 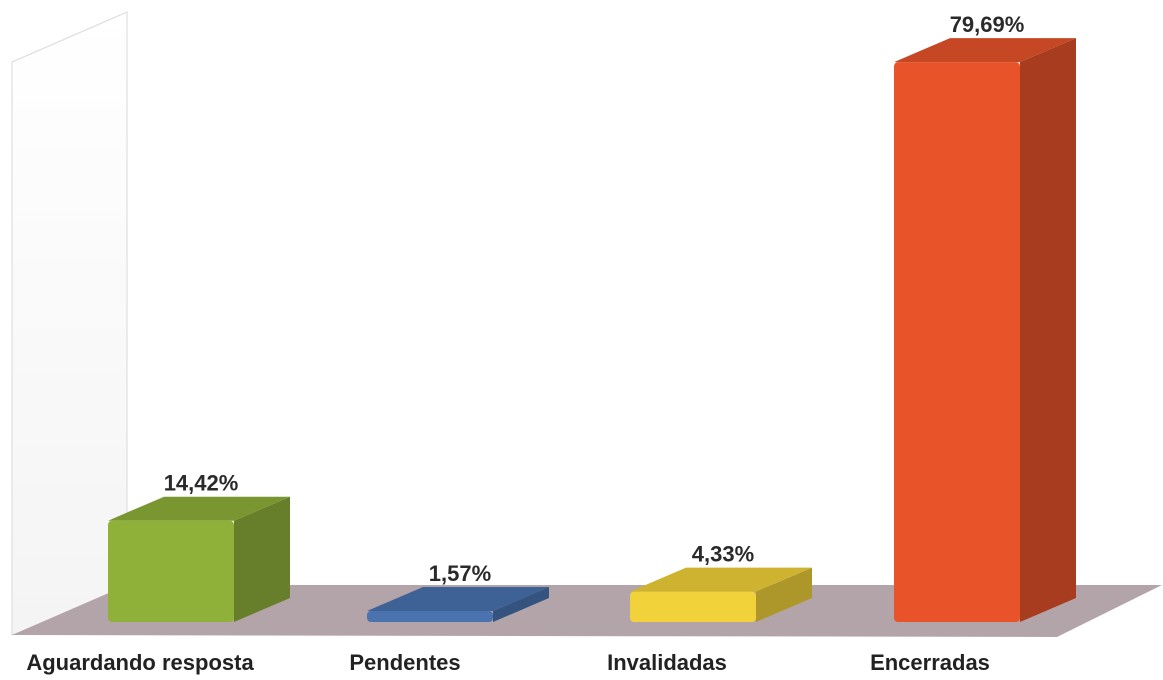 I want to click on category-label-aguardando-resposta: Aguardando resposta, so click(x=140, y=662).